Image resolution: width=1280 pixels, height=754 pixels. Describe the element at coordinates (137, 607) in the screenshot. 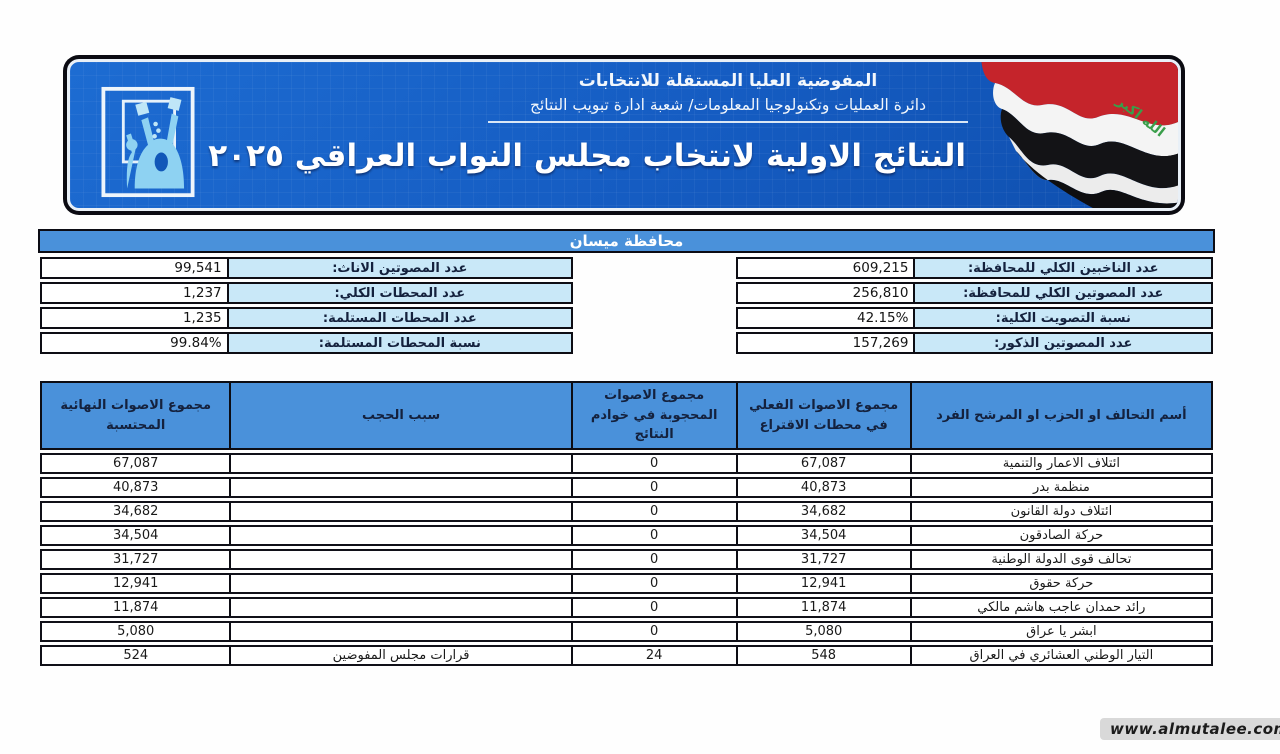

I see `cell-final: 11,874` at that location.